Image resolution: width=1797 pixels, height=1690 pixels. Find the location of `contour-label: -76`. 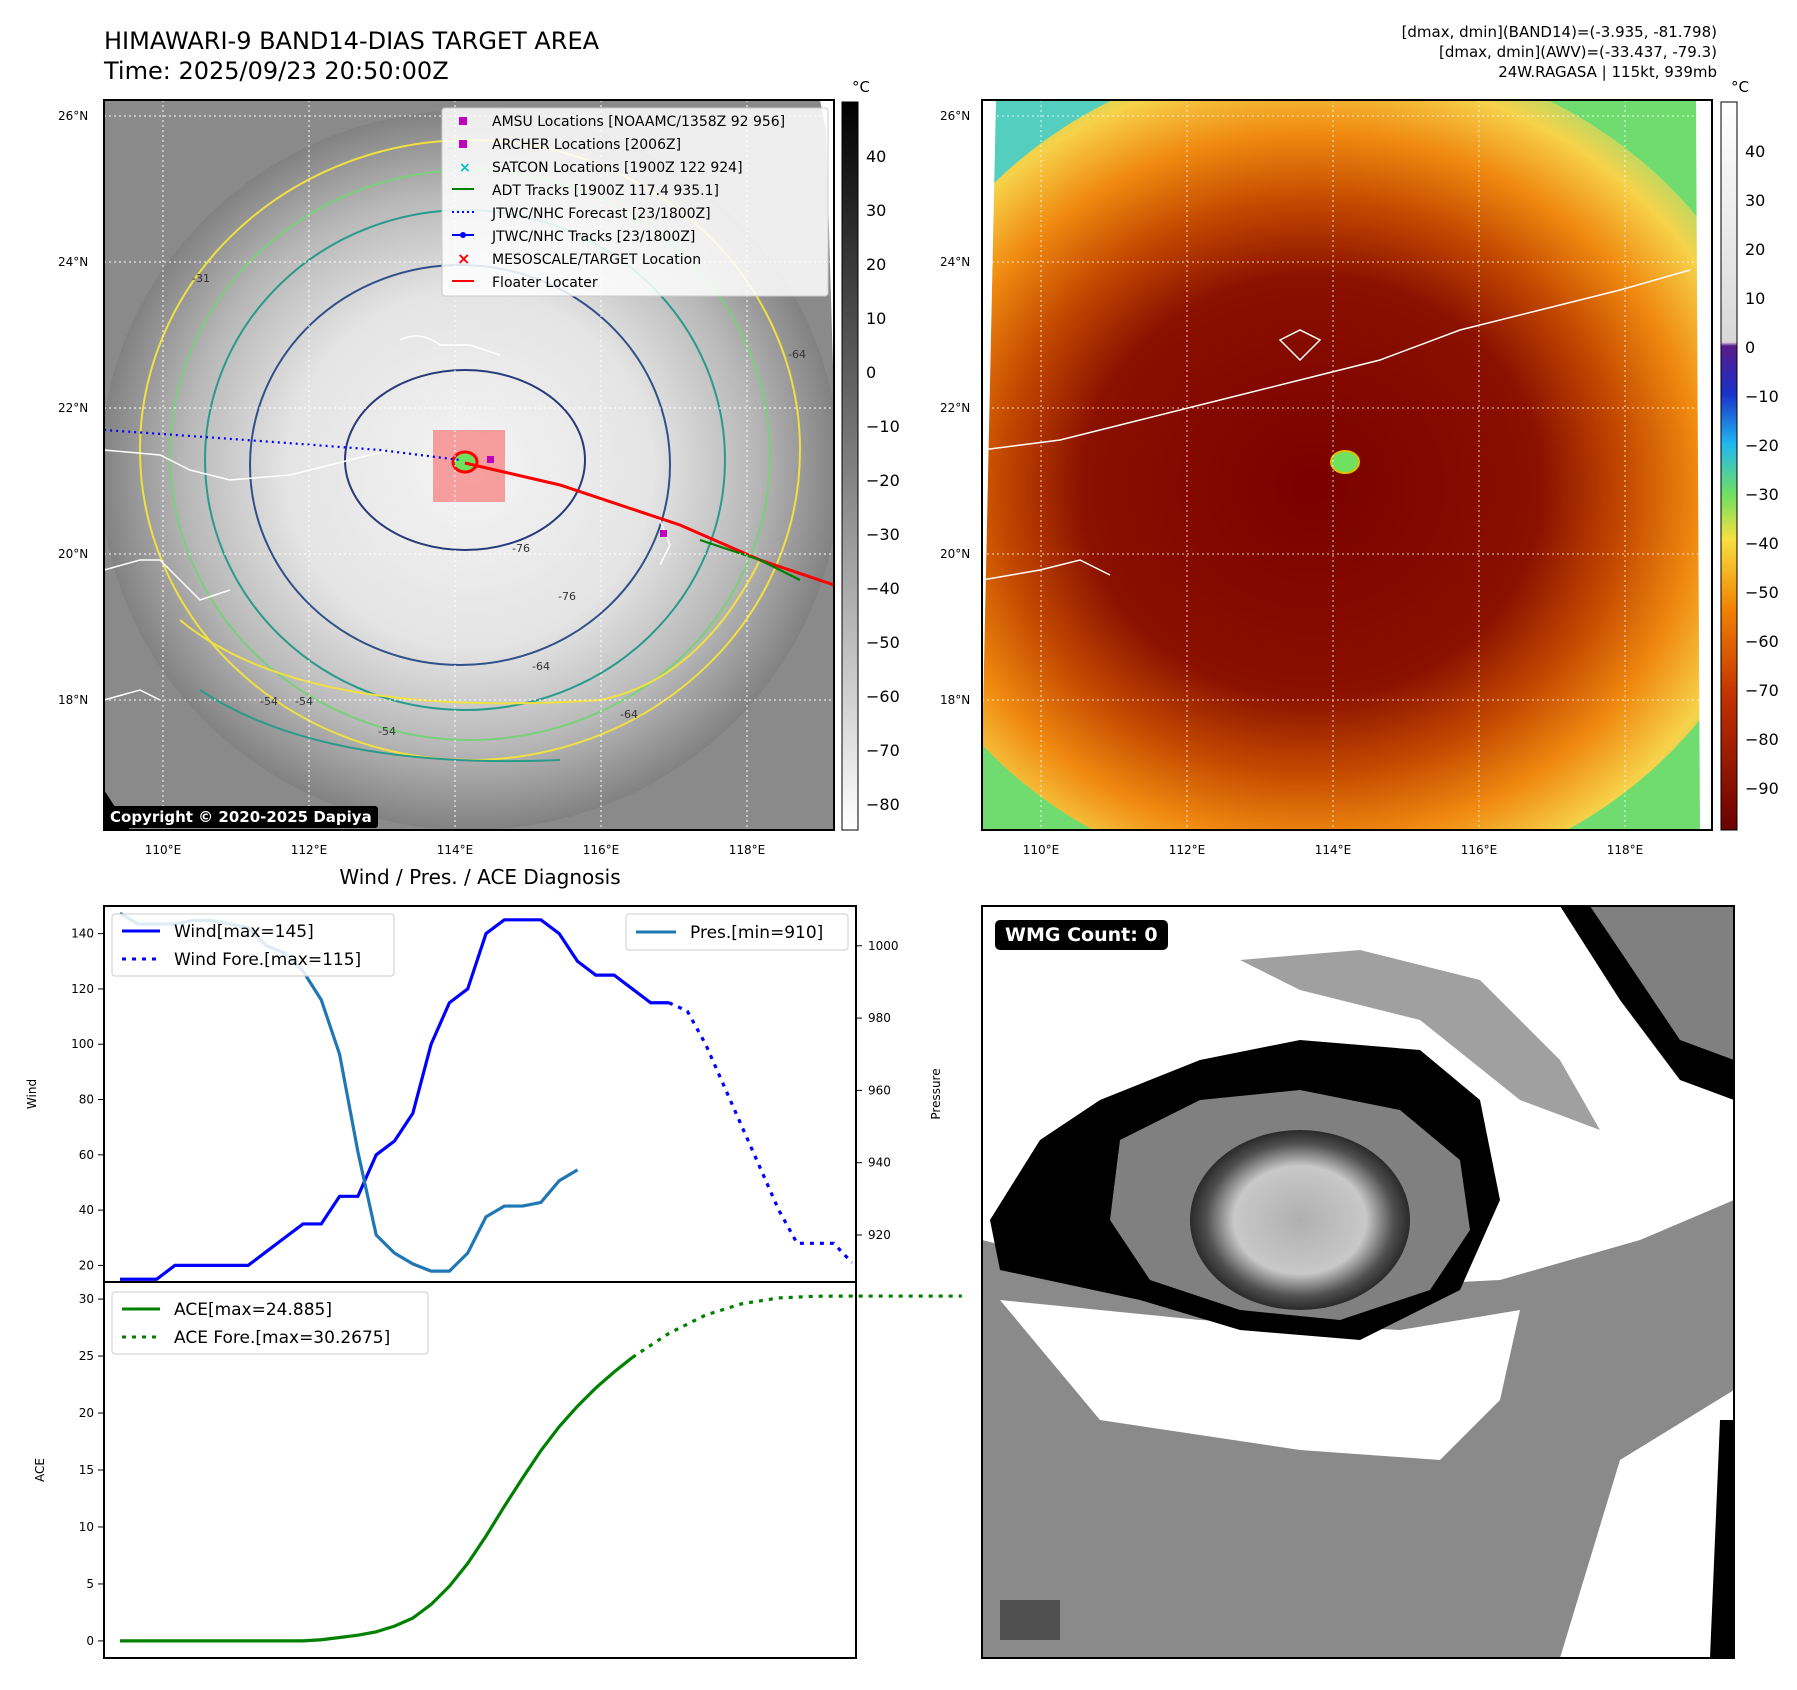

contour-label: -76 is located at coordinates (567, 596).